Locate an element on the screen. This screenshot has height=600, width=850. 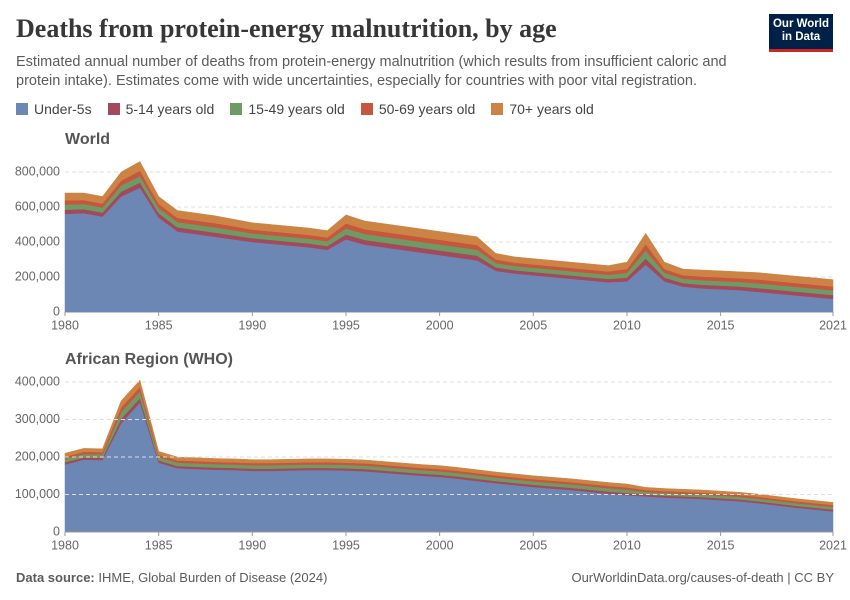
panel-title: World is located at coordinates (87, 139).